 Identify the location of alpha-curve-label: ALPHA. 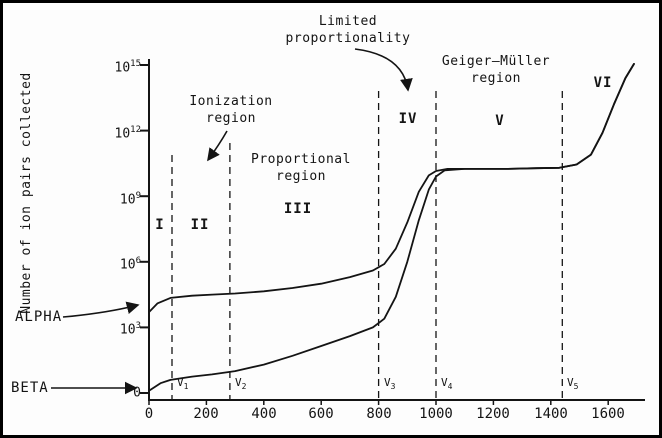
(39, 317).